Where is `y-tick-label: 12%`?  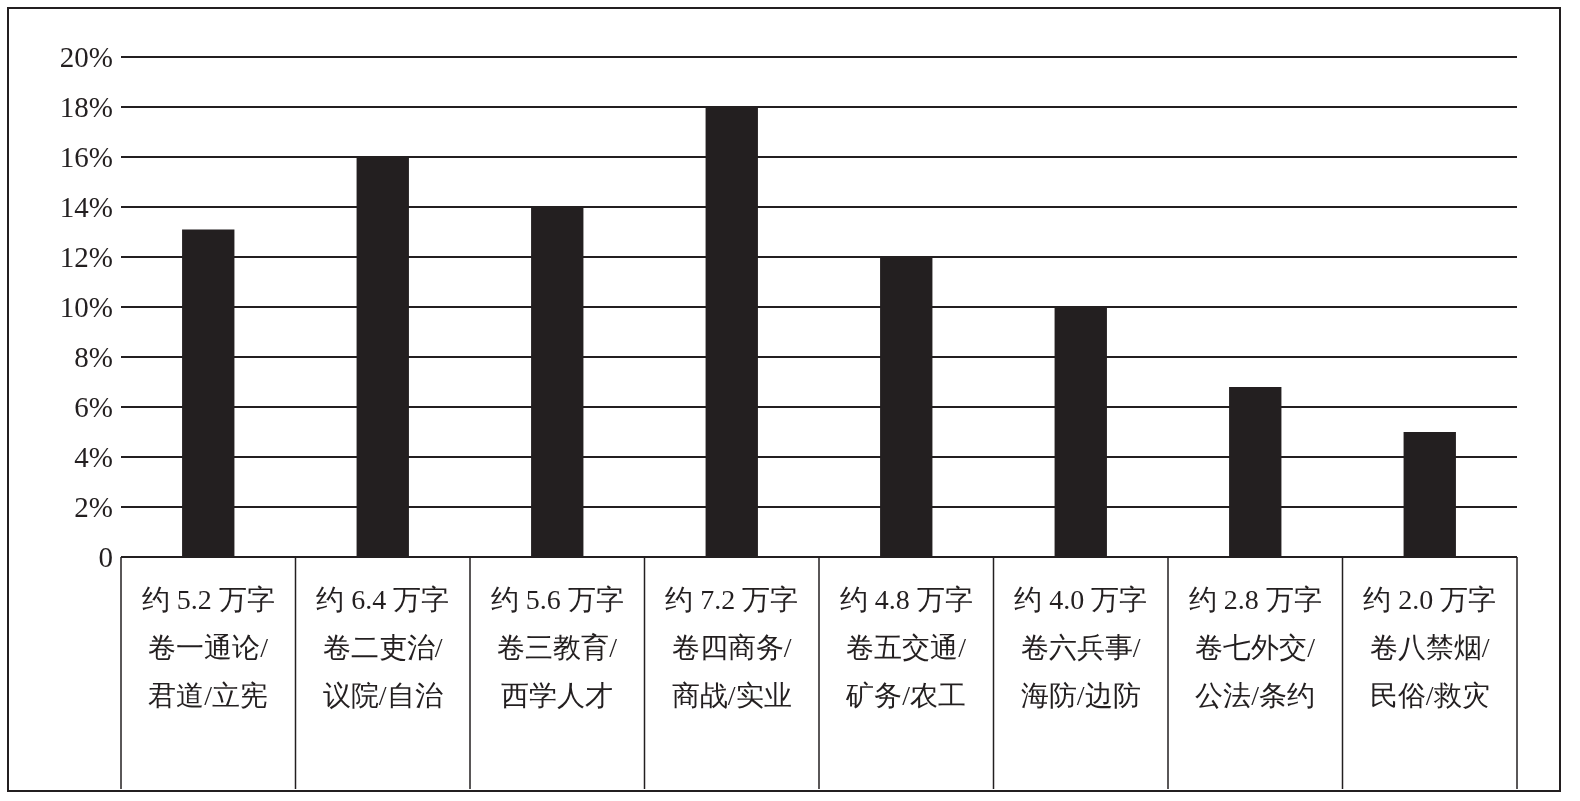
y-tick-label: 12% is located at coordinates (86, 257).